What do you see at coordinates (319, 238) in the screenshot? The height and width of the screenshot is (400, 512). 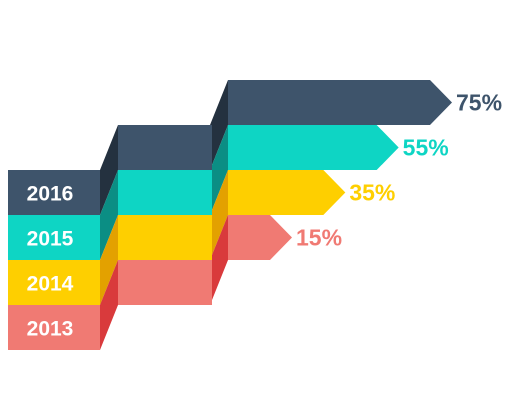 I see `value-label-2013: 15%` at bounding box center [319, 238].